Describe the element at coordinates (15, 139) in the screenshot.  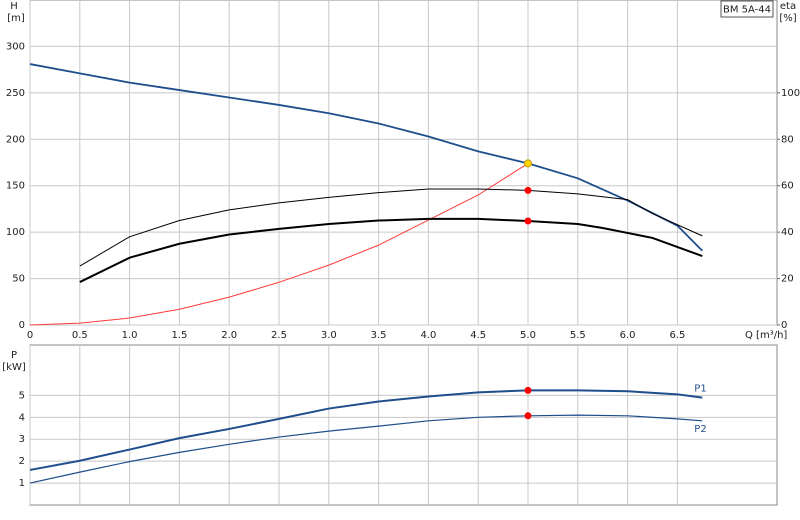
I see `y-tick-label: 200` at that location.